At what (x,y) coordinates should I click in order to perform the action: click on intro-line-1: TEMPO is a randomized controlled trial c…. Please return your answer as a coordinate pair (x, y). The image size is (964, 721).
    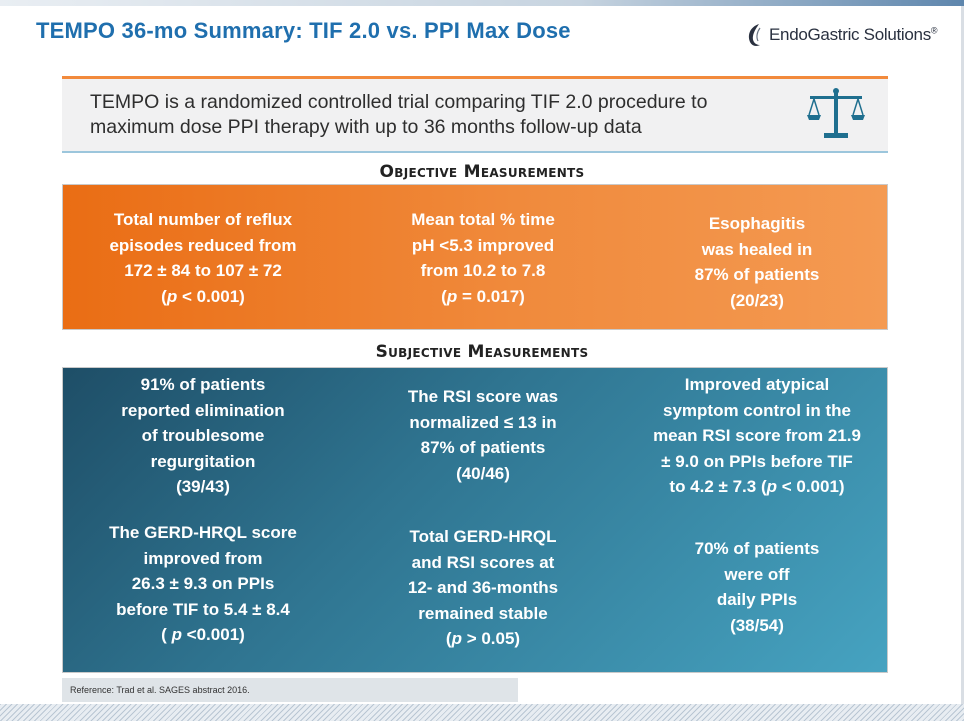
    Looking at the image, I should click on (399, 102).